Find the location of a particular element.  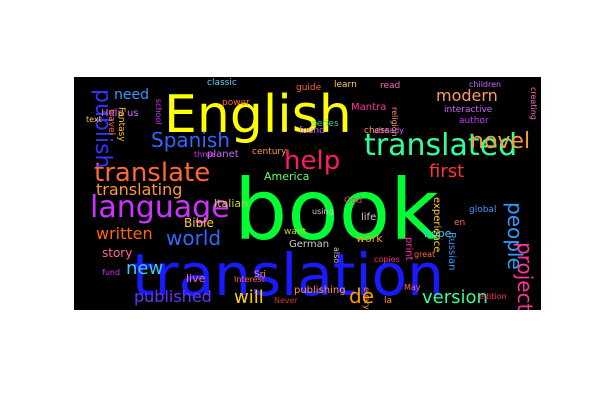

word-century: century is located at coordinates (269, 152).